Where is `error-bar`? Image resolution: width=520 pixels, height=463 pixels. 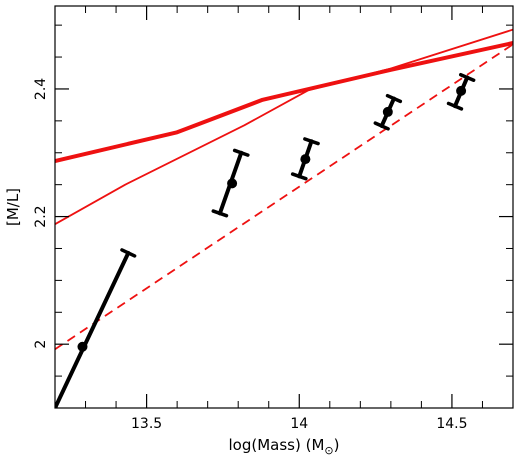 error-bar is located at coordinates (93, 329).